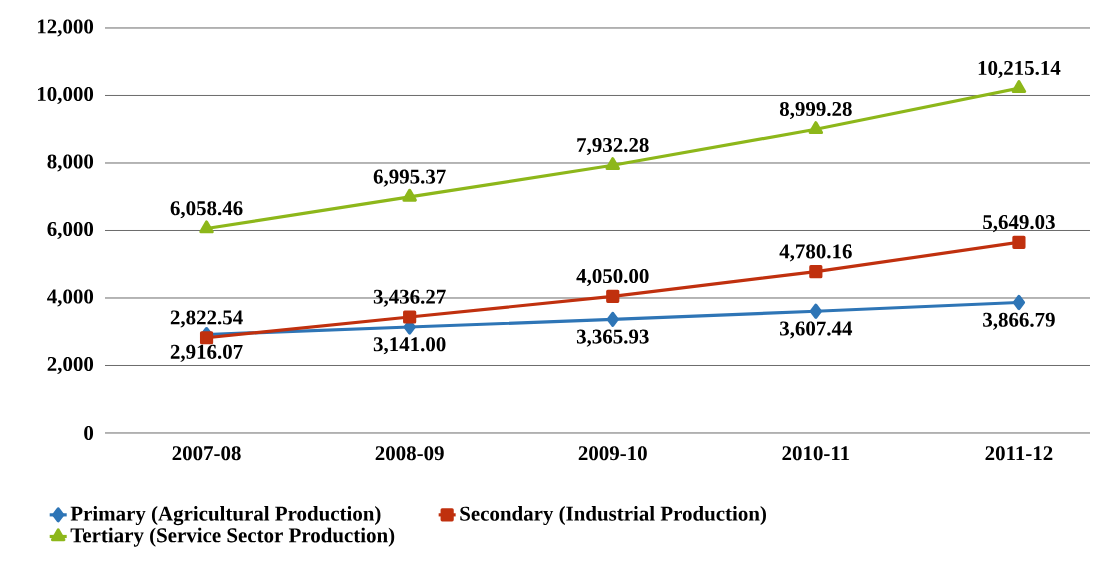 Image resolution: width=1103 pixels, height=566 pixels. What do you see at coordinates (612, 277) in the screenshot?
I see `data-label: 4,050.00` at bounding box center [612, 277].